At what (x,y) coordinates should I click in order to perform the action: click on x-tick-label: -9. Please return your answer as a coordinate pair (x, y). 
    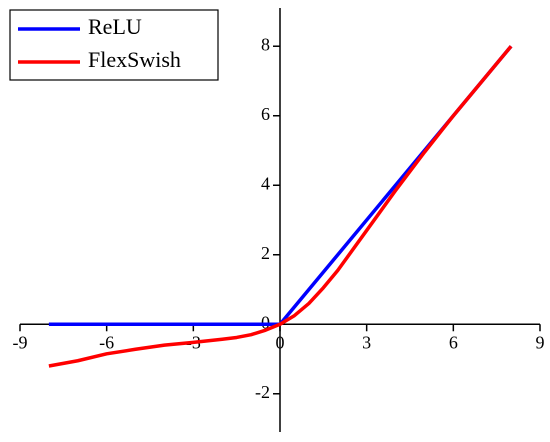
    Looking at the image, I should click on (20, 342).